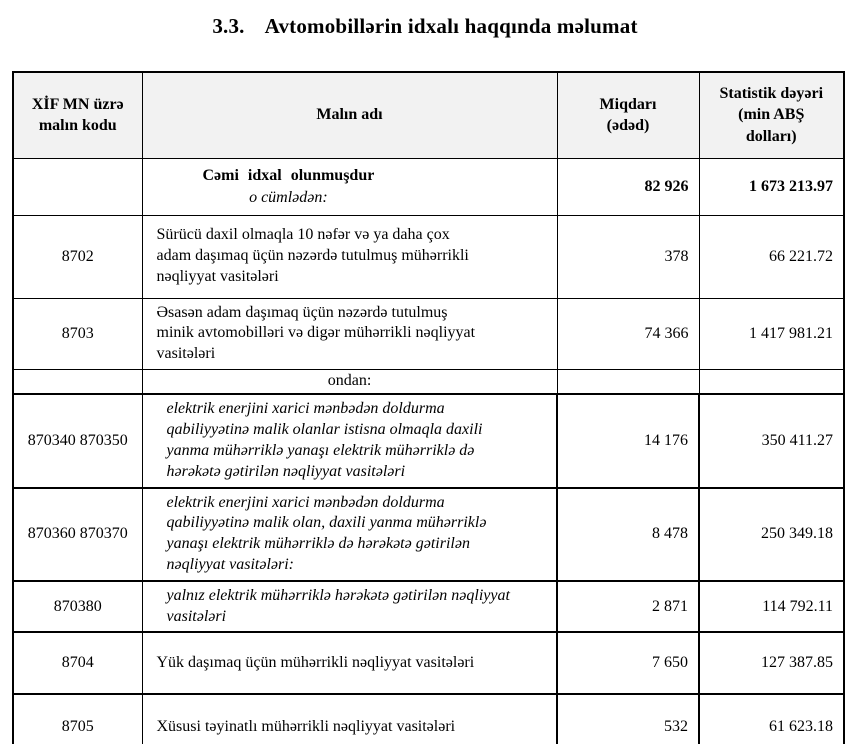  Describe the element at coordinates (77, 333) in the screenshot. I see `cell-code: 8703` at that location.